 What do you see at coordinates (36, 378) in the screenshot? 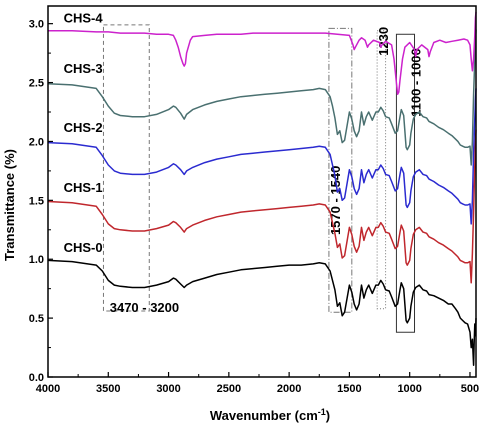
I see `y-tick-label-0: 0.0` at bounding box center [36, 378].